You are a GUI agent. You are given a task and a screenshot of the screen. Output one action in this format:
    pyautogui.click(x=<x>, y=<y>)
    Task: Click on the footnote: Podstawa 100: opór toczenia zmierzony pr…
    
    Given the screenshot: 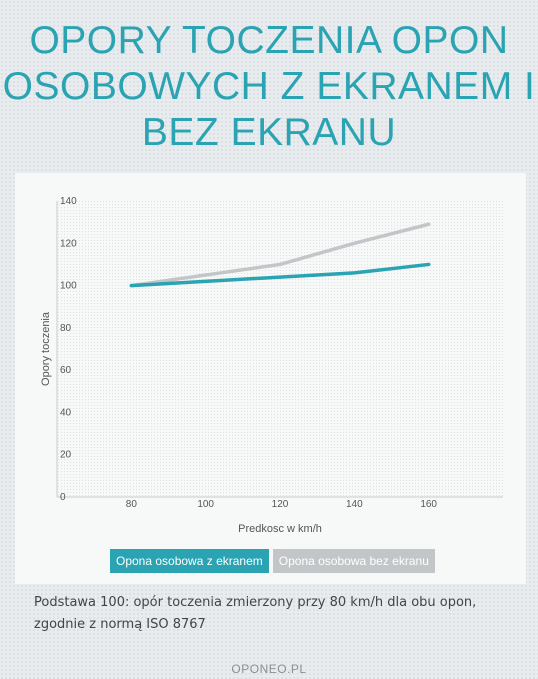 What is the action you would take?
    pyautogui.click(x=255, y=613)
    